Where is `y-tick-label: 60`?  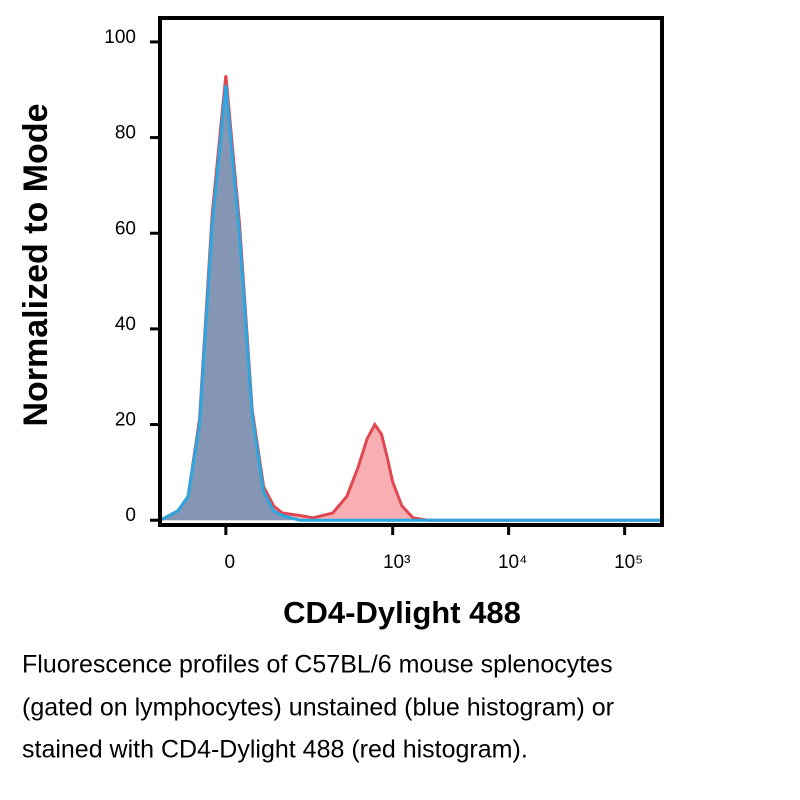 y-tick-label: 60 is located at coordinates (125, 228).